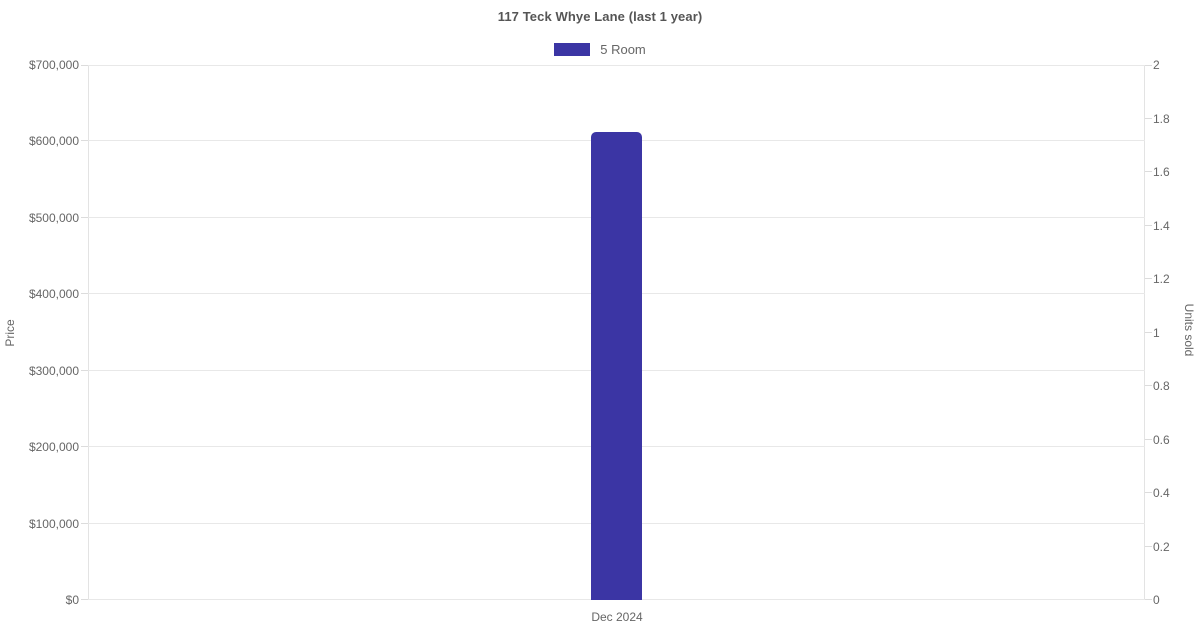 Image resolution: width=1200 pixels, height=630 pixels. I want to click on units-axis-title: Units sold, so click(1189, 330).